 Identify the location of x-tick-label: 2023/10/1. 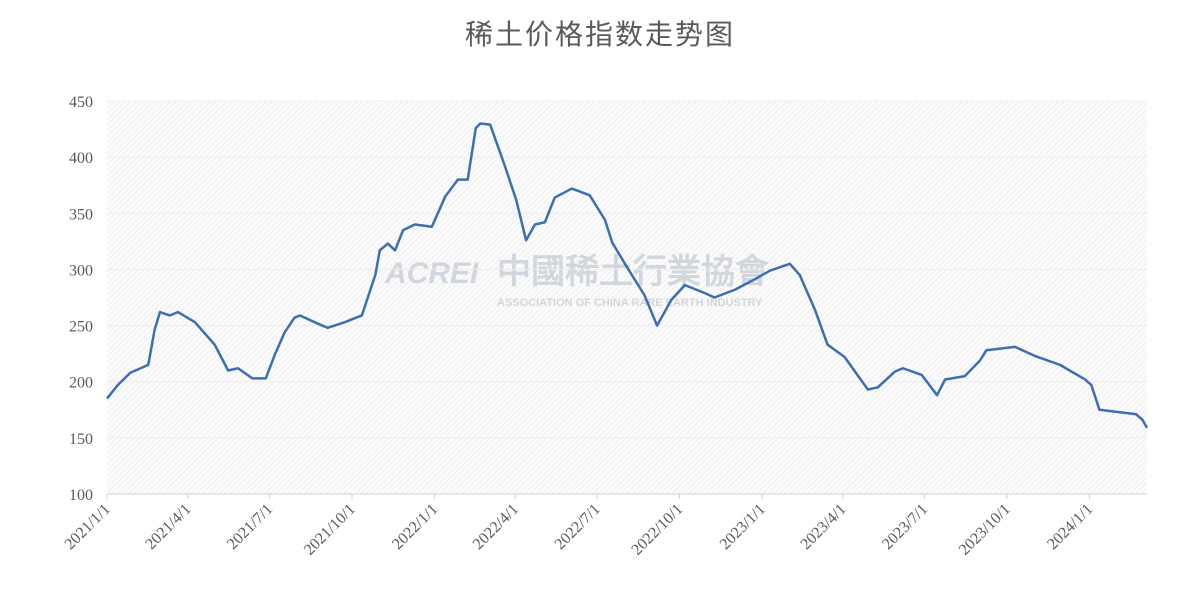
(985, 530).